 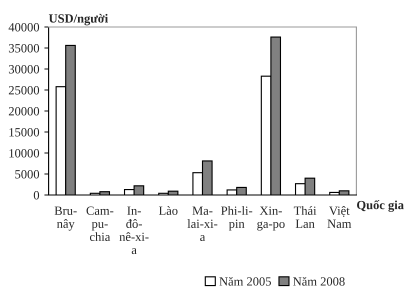 I want to click on y-tick-label: 40000, so click(x=24, y=27).